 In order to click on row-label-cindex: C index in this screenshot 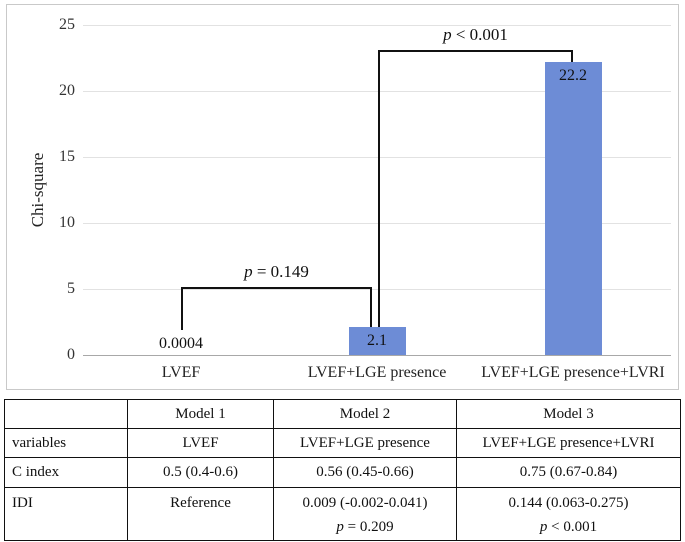, I will do `click(66, 472)`.